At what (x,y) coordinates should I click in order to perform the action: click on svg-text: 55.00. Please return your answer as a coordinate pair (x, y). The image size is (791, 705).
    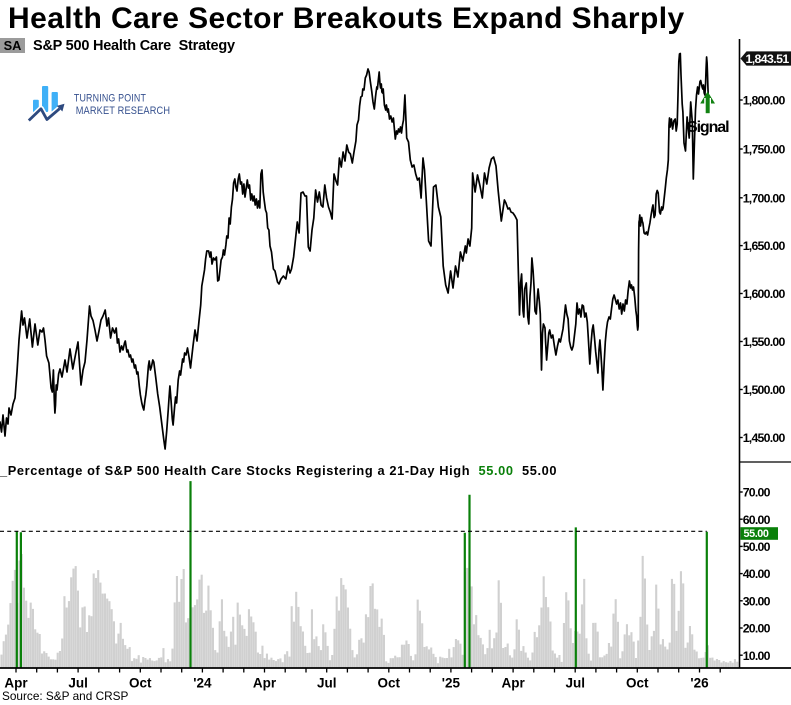
    Looking at the image, I should click on (756, 534).